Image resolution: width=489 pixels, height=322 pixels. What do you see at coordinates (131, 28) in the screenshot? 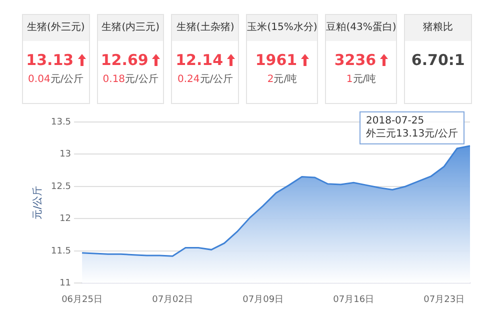
I see `category-label: 生猪(内三元)` at bounding box center [131, 28].